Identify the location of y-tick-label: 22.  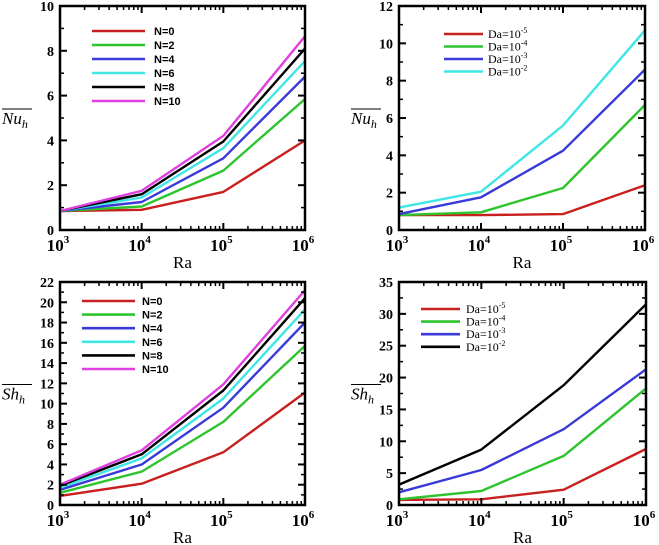
(47, 283).